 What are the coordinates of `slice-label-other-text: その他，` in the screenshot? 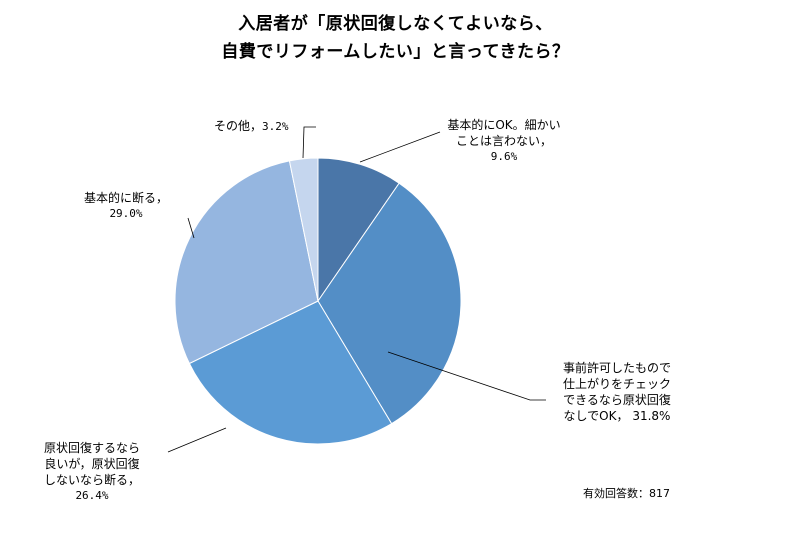 It's located at (238, 126).